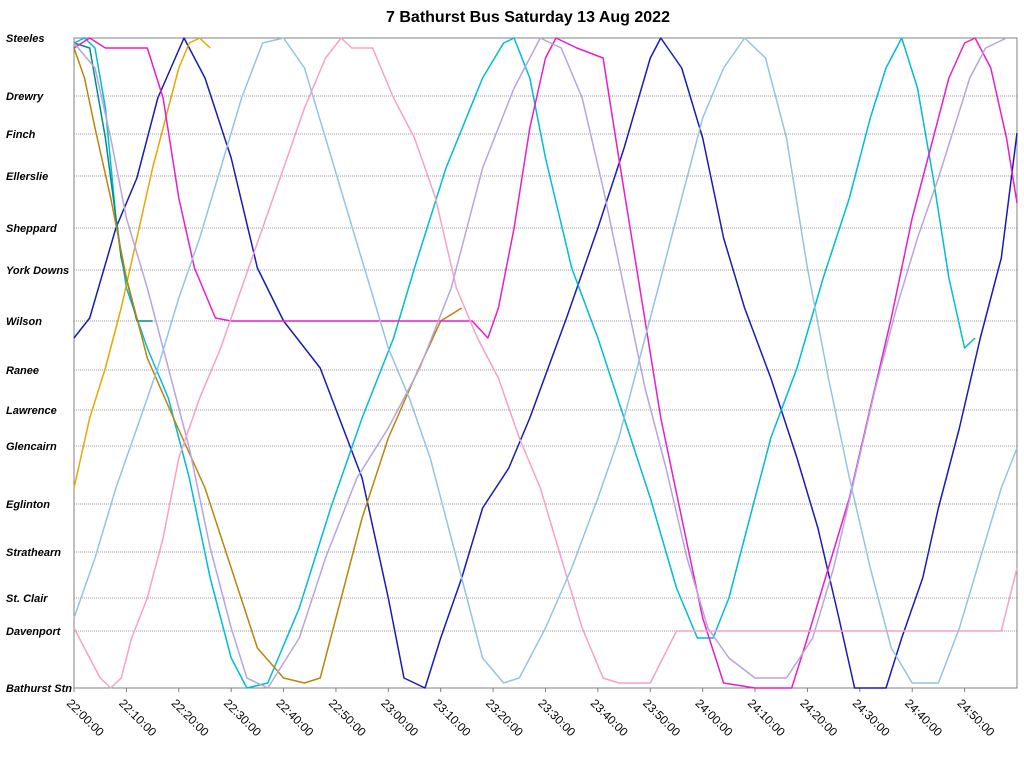  Describe the element at coordinates (85, 717) in the screenshot. I see `time-tick-label: 22:00:00` at that location.